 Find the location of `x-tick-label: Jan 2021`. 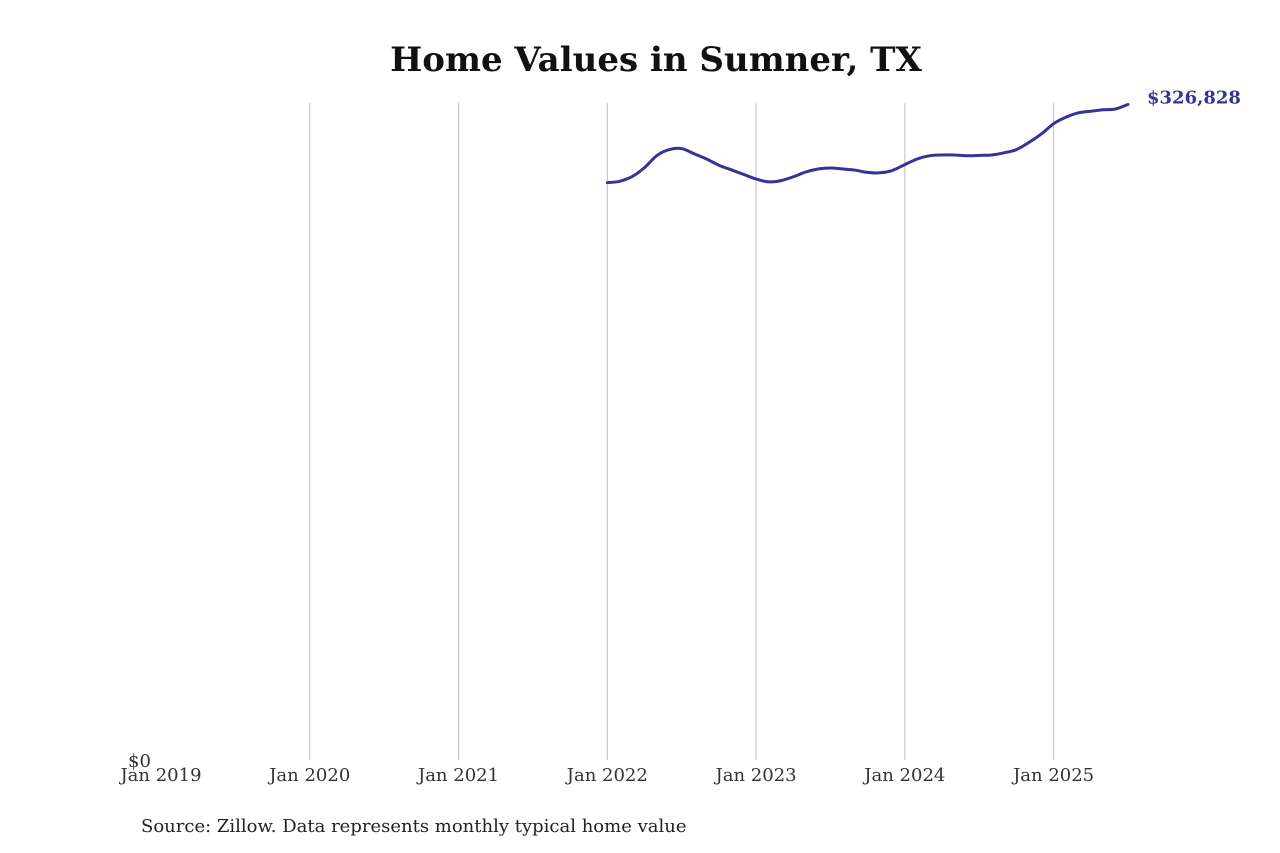

x-tick-label: Jan 2021 is located at coordinates (457, 775).